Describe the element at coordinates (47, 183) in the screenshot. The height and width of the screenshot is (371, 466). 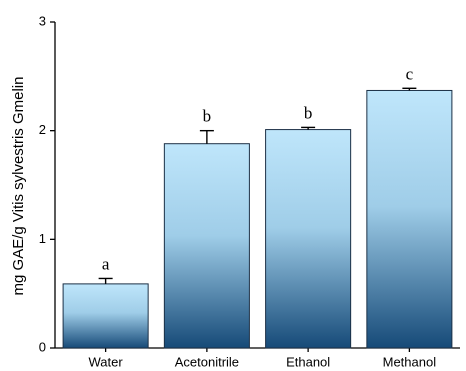
I see `y-axis: 0 1 2 3` at that location.